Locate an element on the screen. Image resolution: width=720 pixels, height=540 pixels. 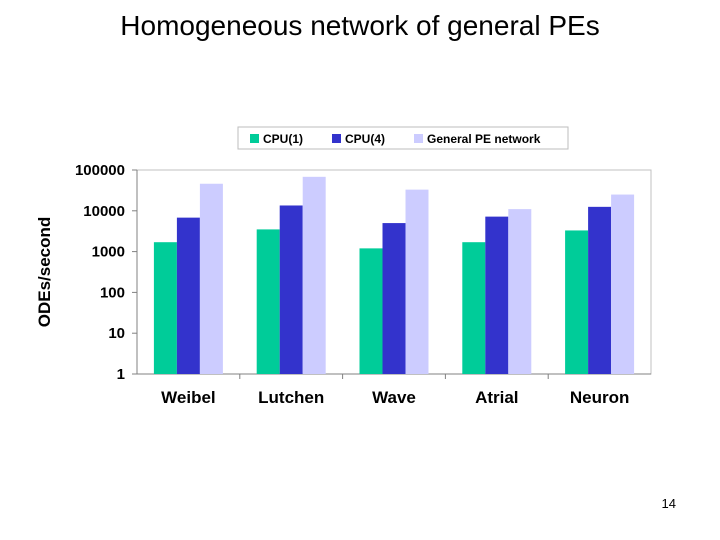
slide-title: Homogeneous network of general PEs is located at coordinates (360, 25).